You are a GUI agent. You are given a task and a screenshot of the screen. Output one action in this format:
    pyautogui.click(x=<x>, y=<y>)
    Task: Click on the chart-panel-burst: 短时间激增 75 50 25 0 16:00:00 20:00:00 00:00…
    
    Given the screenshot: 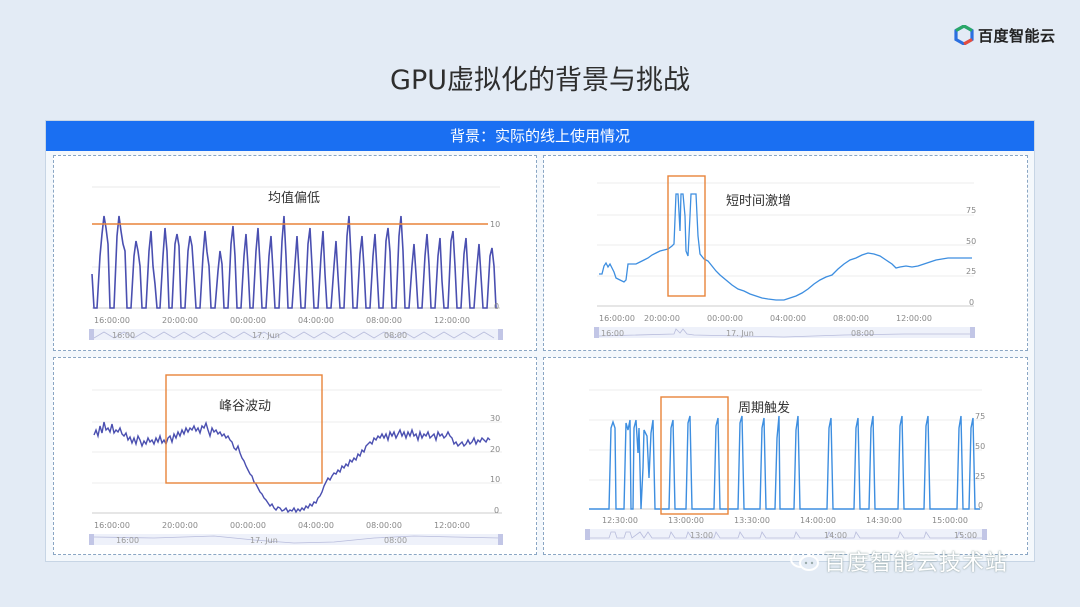 What is the action you would take?
    pyautogui.click(x=785, y=253)
    